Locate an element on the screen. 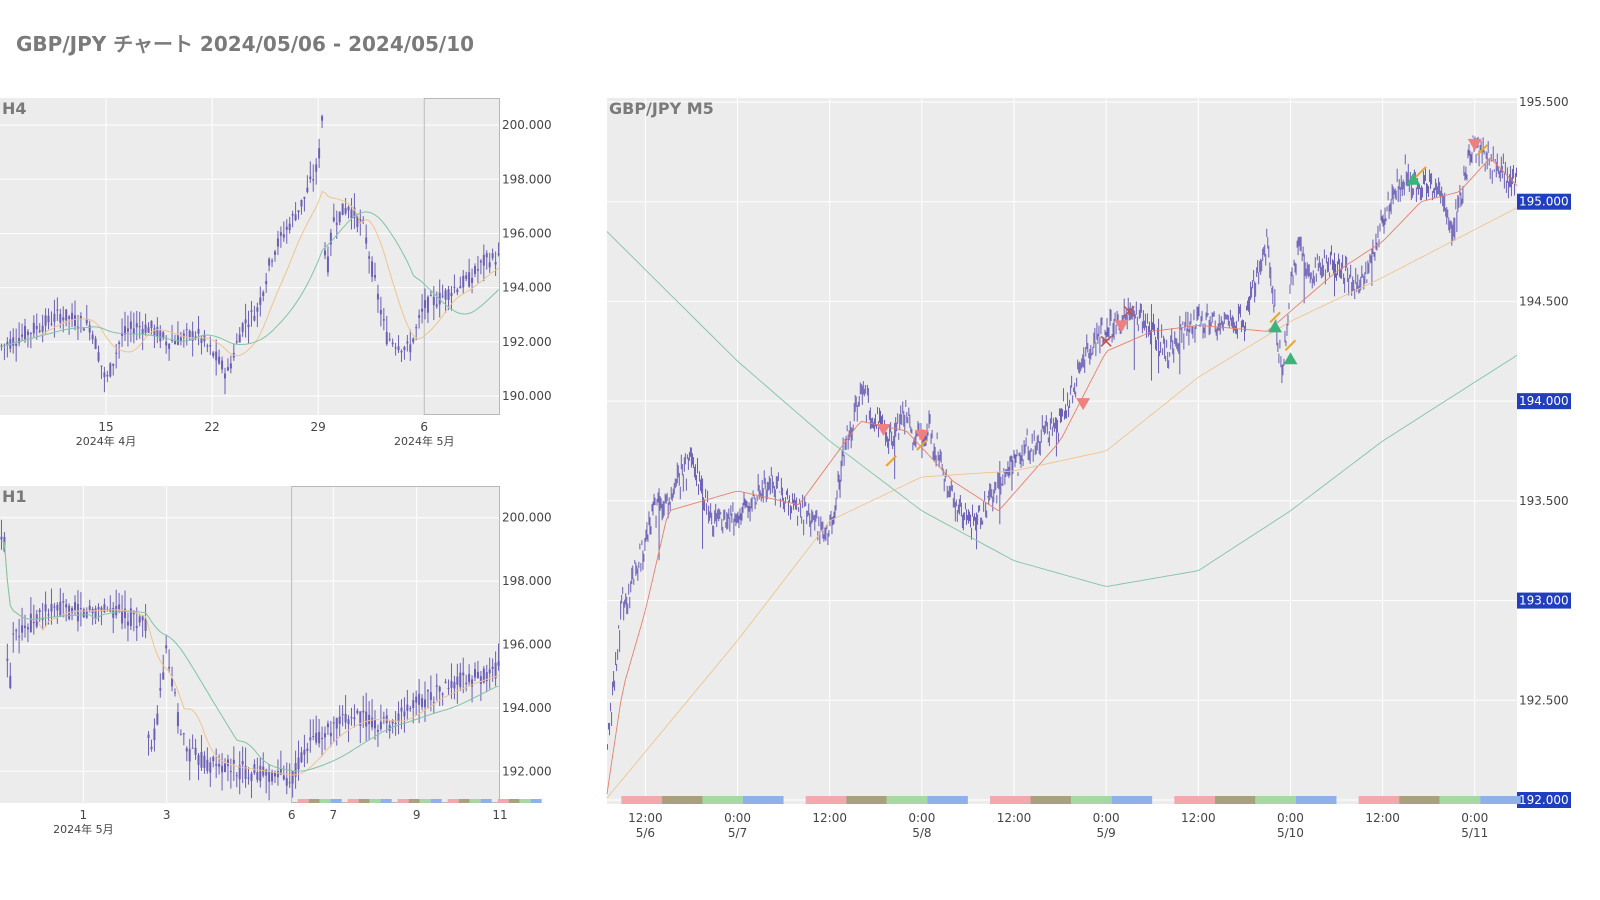  h4-plot-area is located at coordinates (250, 256).